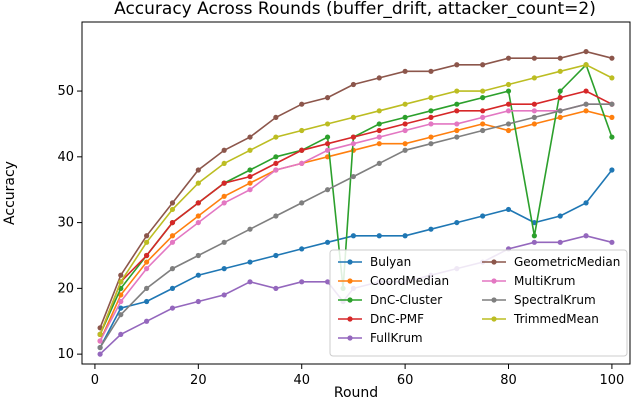 The height and width of the screenshot is (400, 640). I want to click on x-axis: 0 20 40 60 80 100, so click(357, 376).